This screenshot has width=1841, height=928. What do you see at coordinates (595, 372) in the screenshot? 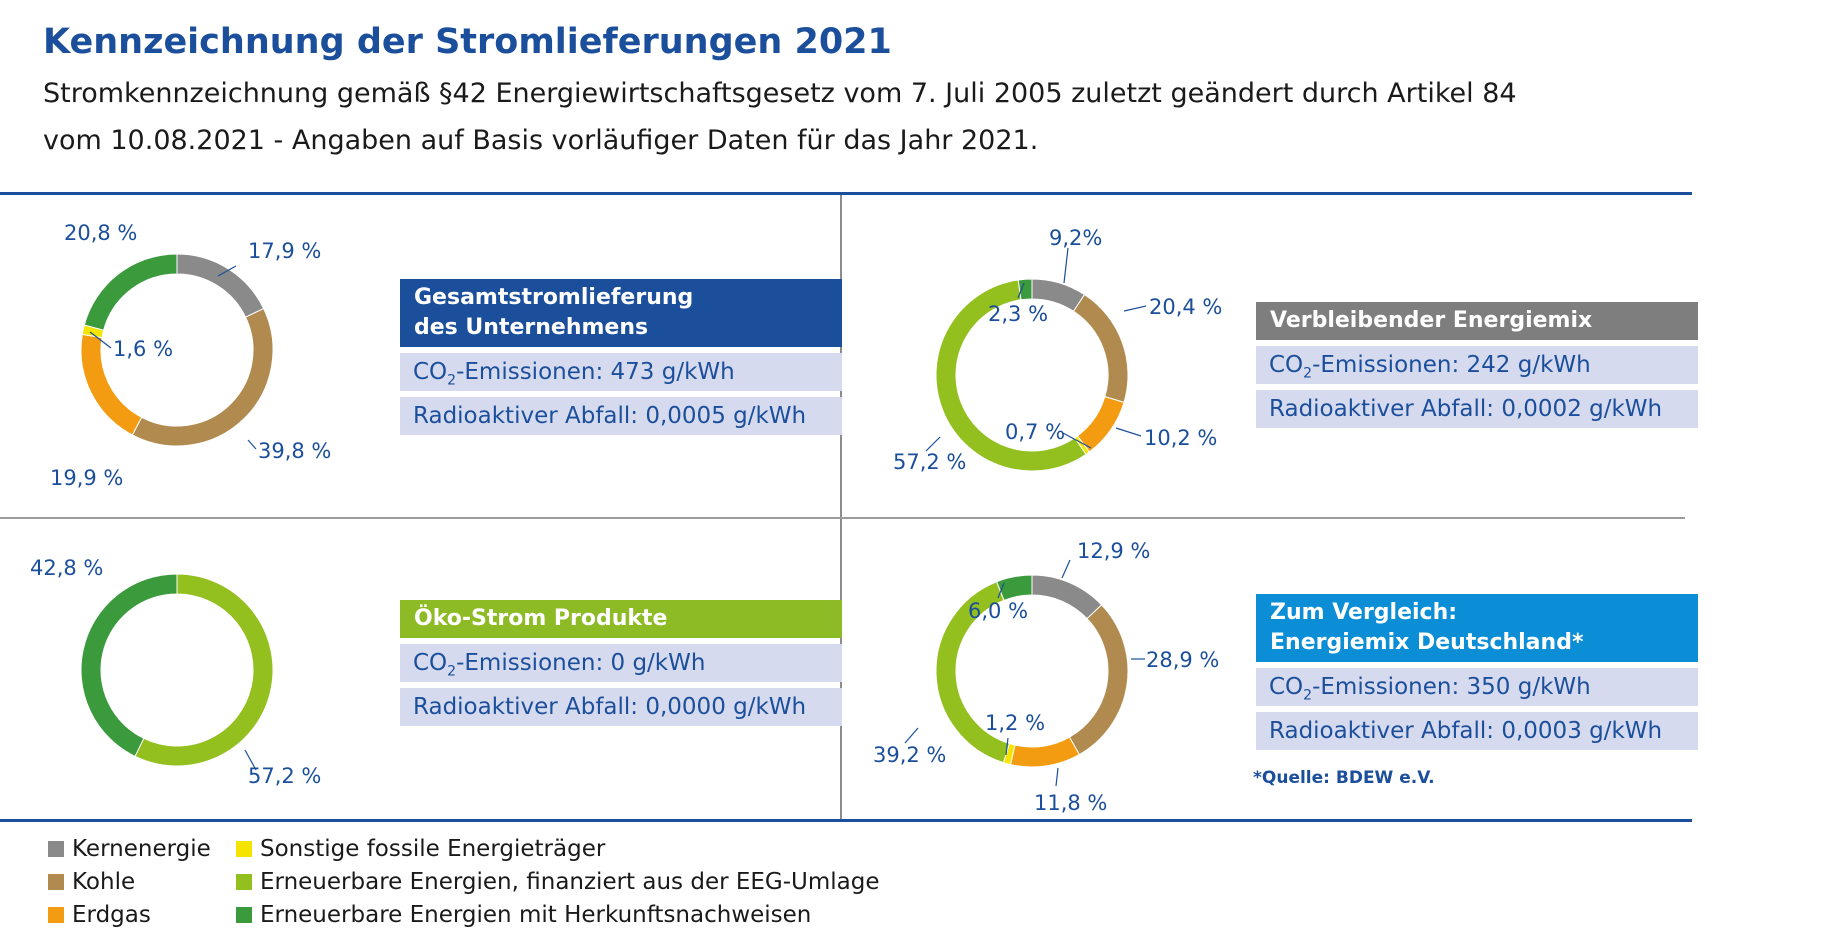
I see `co2-value: -Emissionen: 473 g/kWh` at bounding box center [595, 372].